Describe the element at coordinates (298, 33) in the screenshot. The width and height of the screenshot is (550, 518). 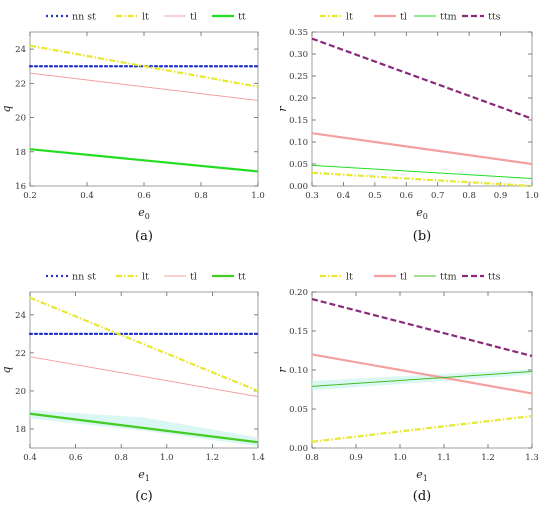
I see `y-tick-label: 0.35` at that location.